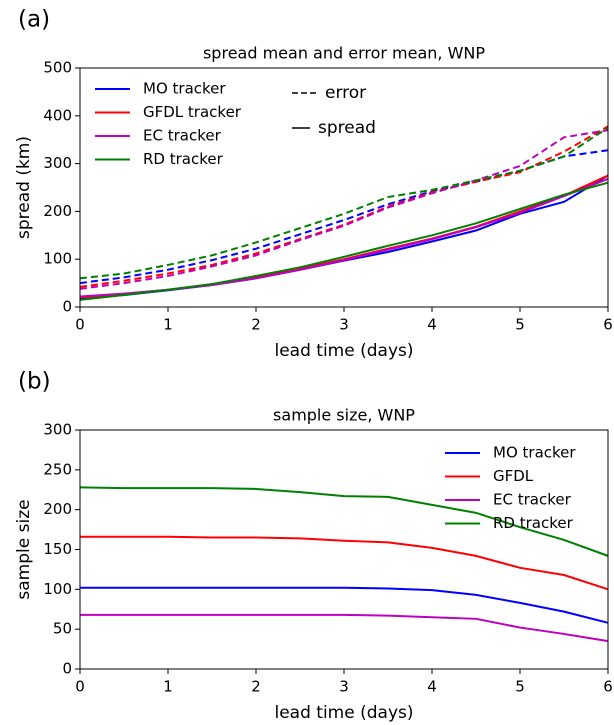 The height and width of the screenshot is (725, 614). Describe the element at coordinates (513, 476) in the screenshot. I see `legend-label: GFDL` at that location.